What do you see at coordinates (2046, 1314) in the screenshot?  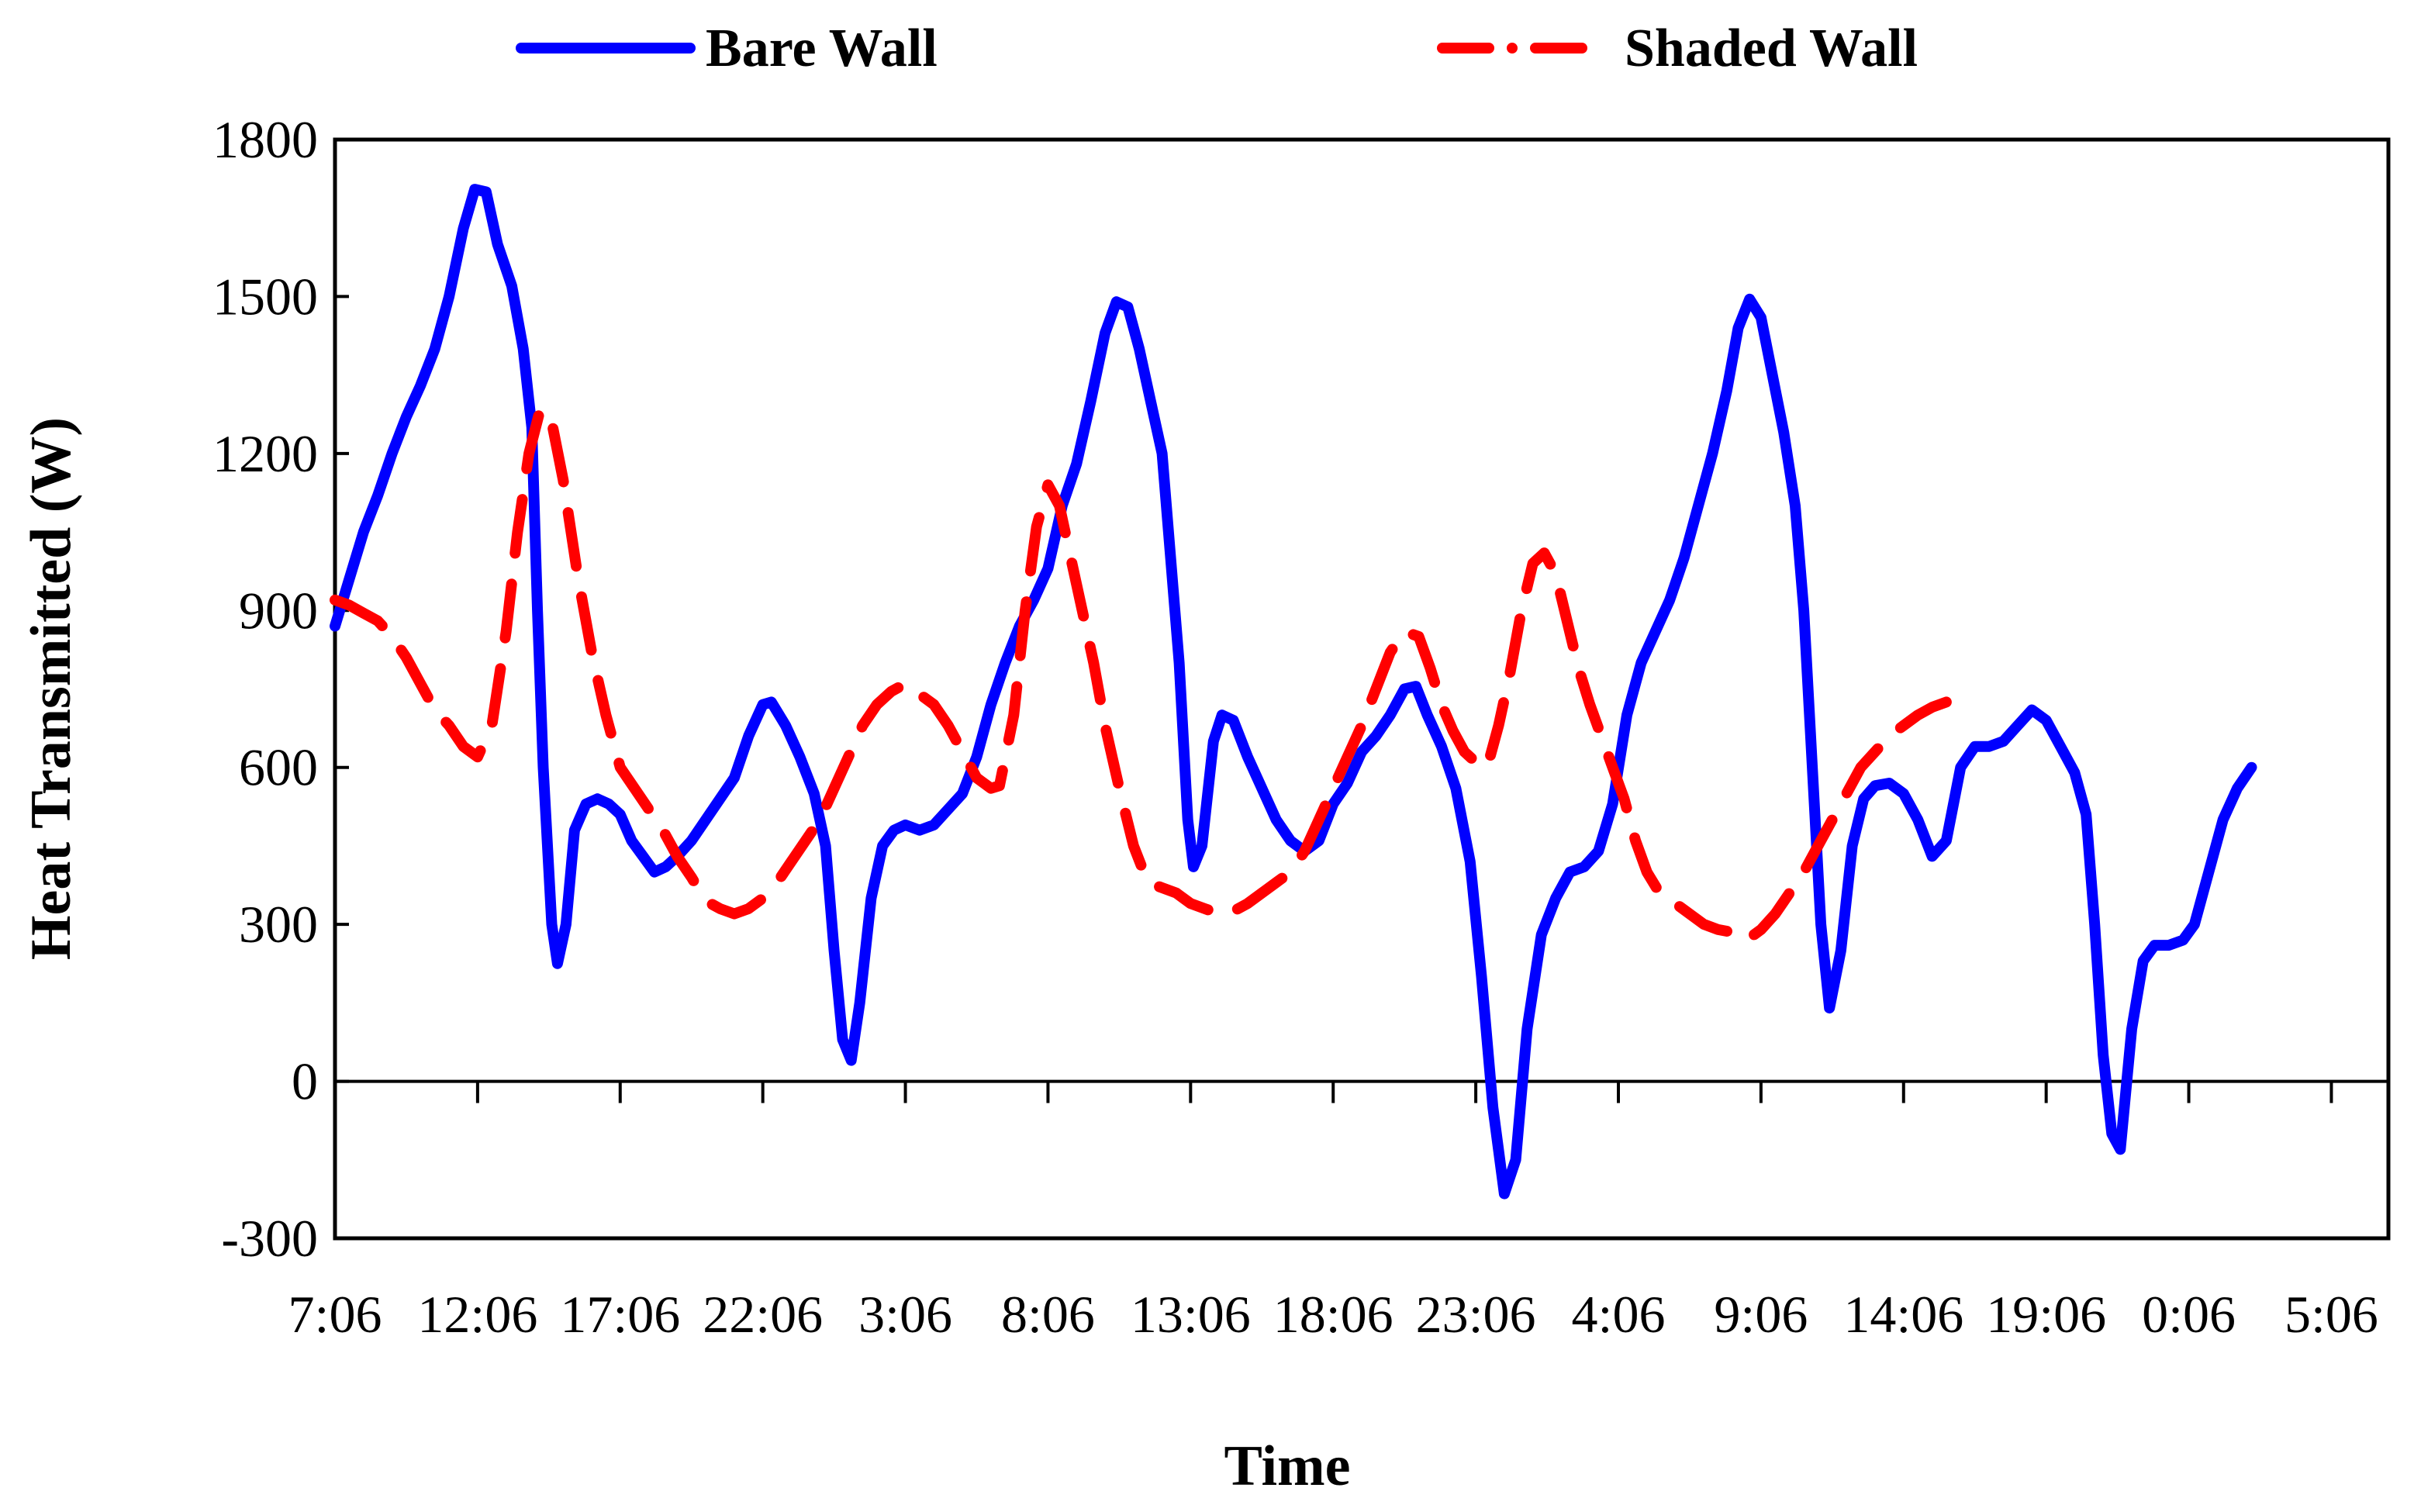 I see `x-tick-label-12: 19:06` at bounding box center [2046, 1314].